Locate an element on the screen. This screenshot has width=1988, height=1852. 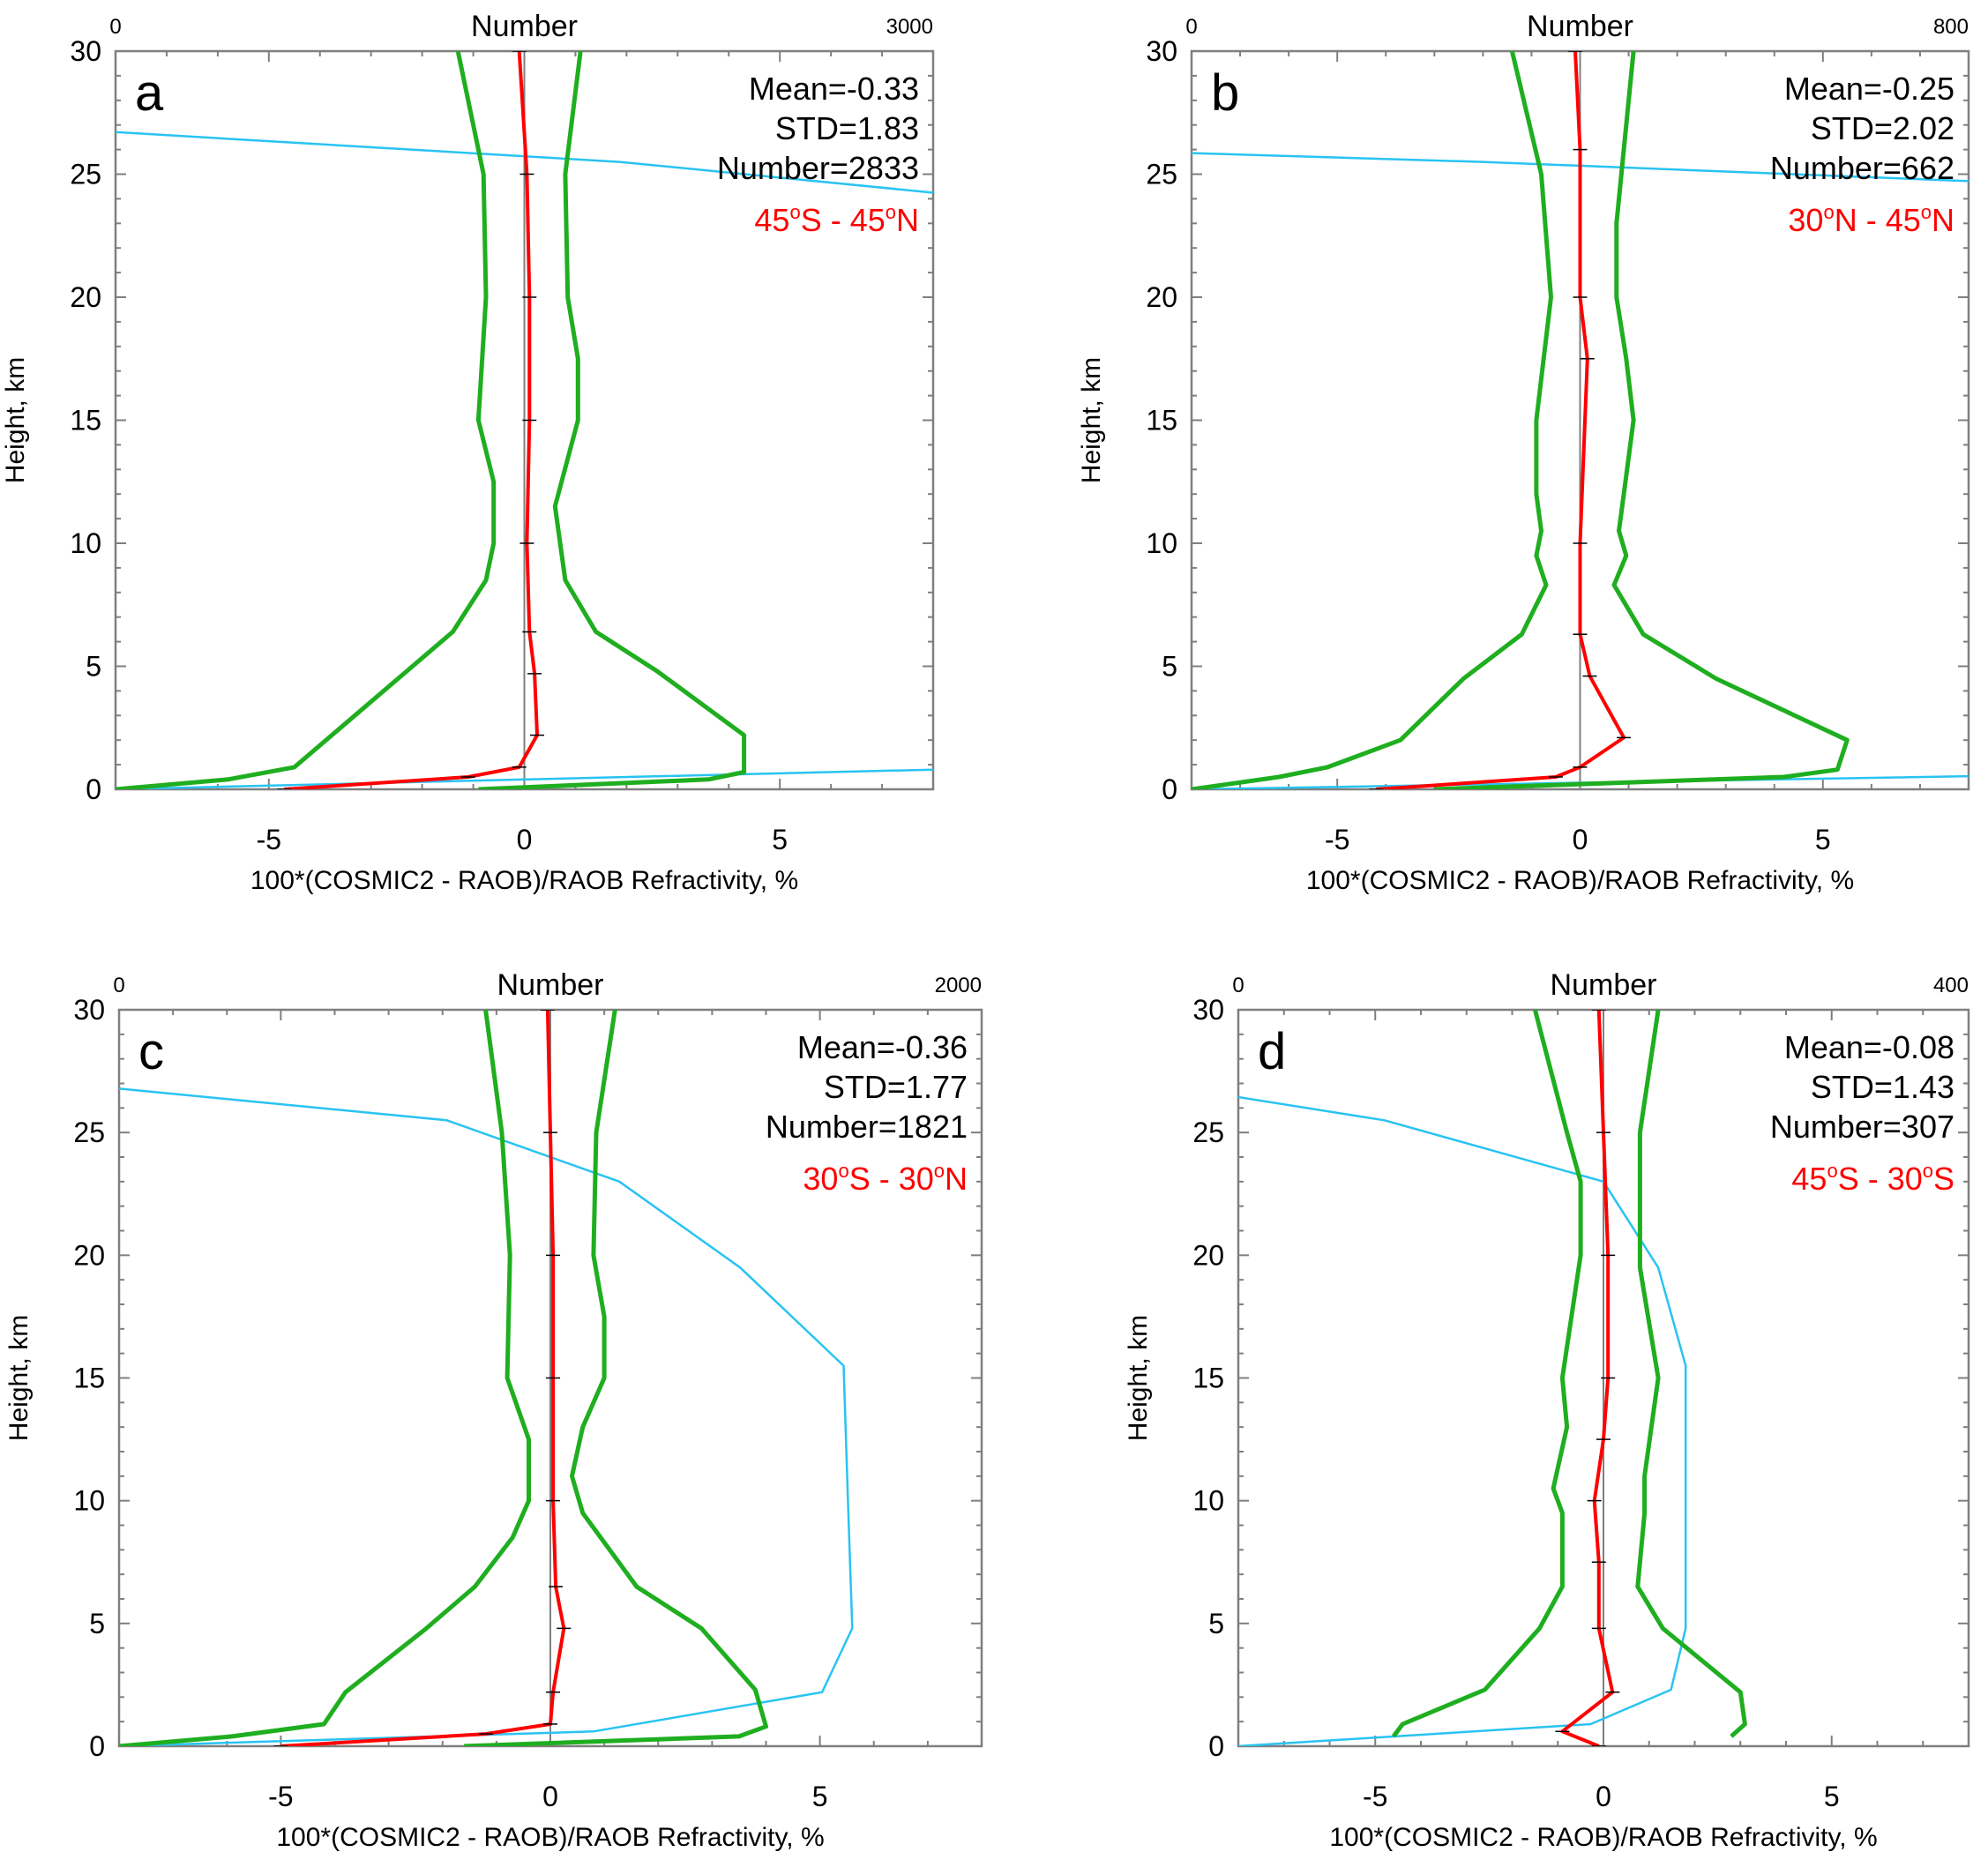
stats-std: STD=1.83 is located at coordinates (847, 128).